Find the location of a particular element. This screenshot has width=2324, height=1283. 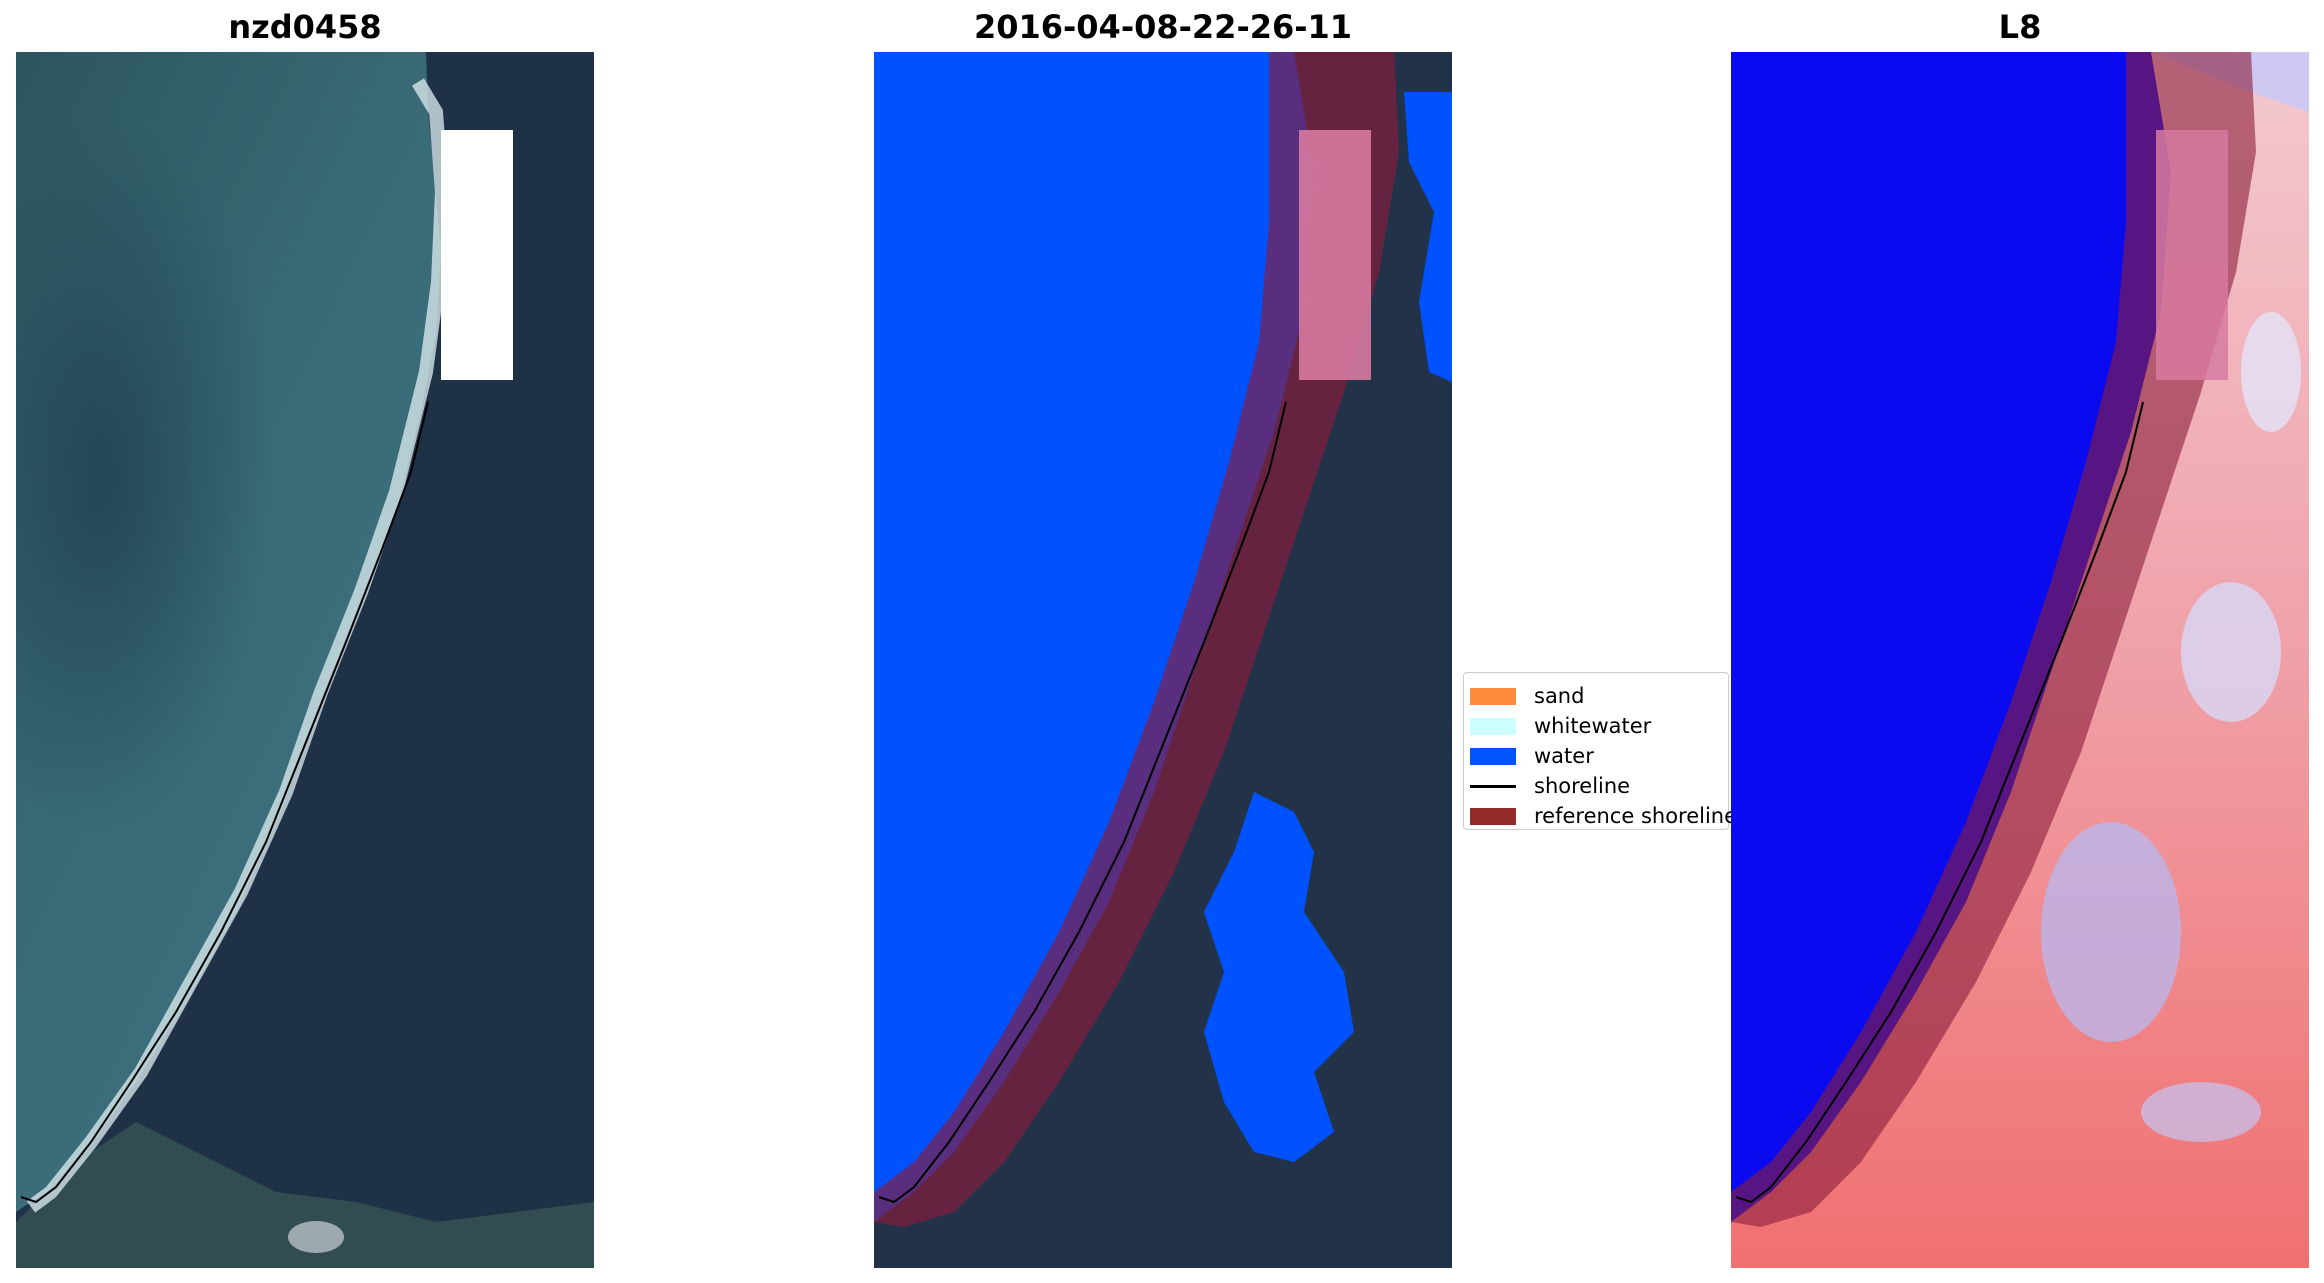

legend-item-shoreline: shoreline is located at coordinates (1596, 786).